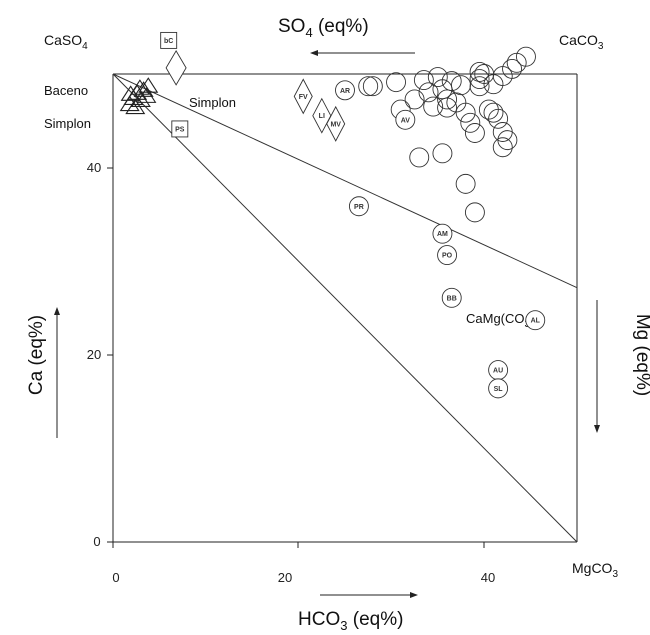  I want to click on labeled-circle-code: AR, so click(345, 91).